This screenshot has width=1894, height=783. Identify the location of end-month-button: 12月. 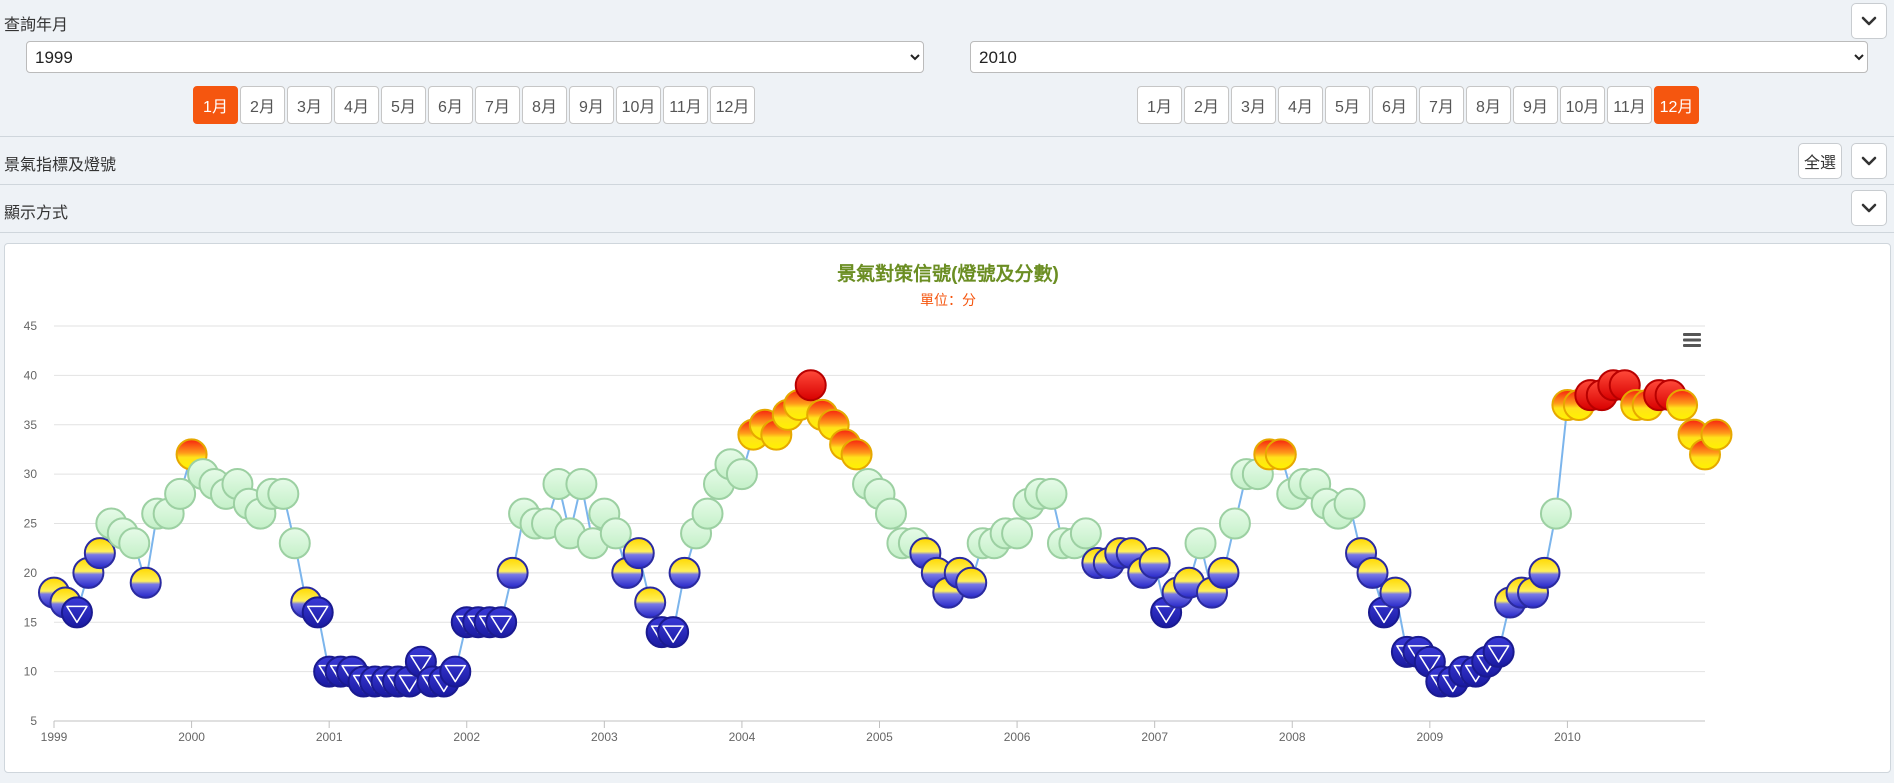
(1676, 105).